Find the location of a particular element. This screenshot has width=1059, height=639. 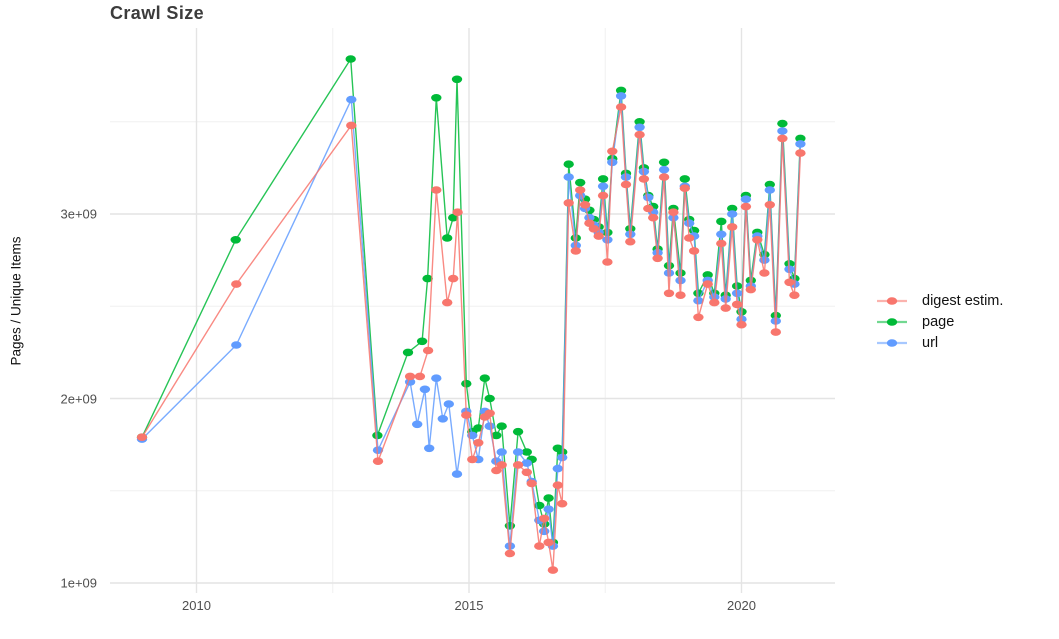

legend-label: digest estim. is located at coordinates (963, 301).